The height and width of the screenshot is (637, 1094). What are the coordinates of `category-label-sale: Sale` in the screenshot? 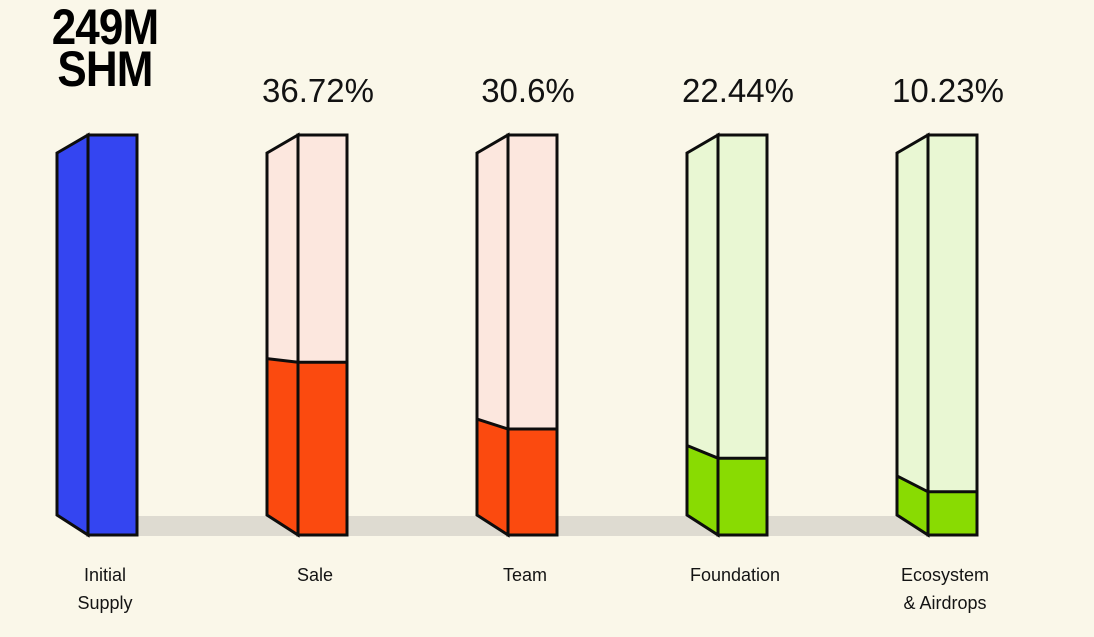 It's located at (315, 575).